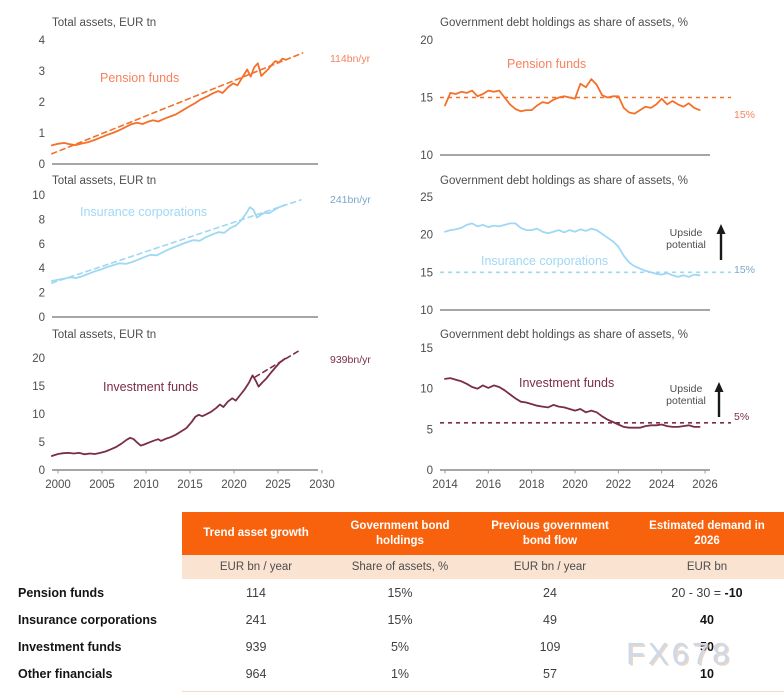  I want to click on table-row-pension-funds: Pension funds 114 15% 24 20 - 30 = -10, so click(392, 592).